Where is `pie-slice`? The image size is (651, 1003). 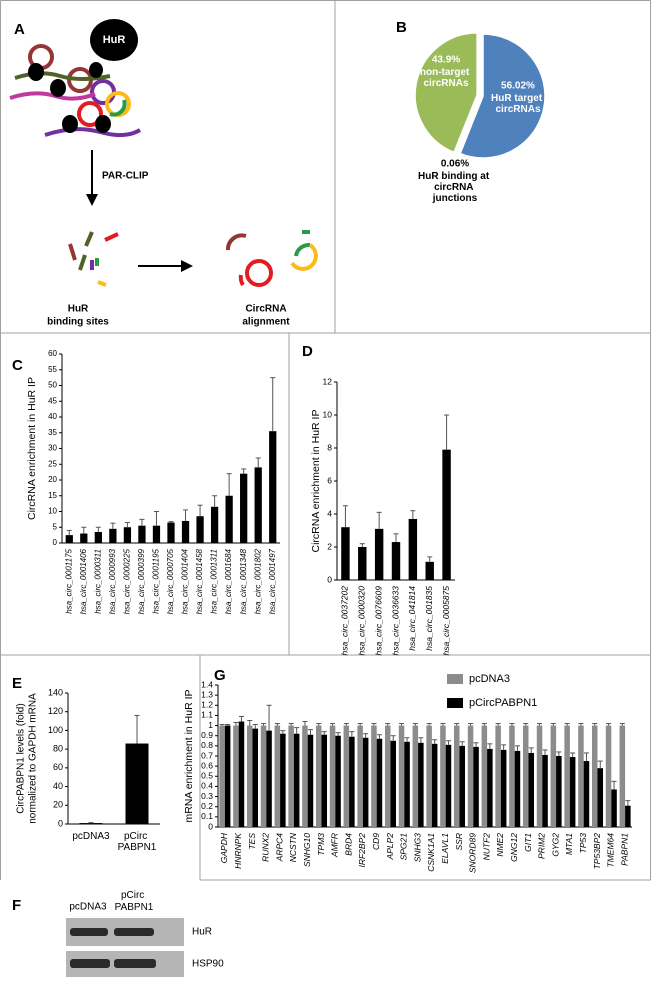 pie-slice is located at coordinates (502, 96).